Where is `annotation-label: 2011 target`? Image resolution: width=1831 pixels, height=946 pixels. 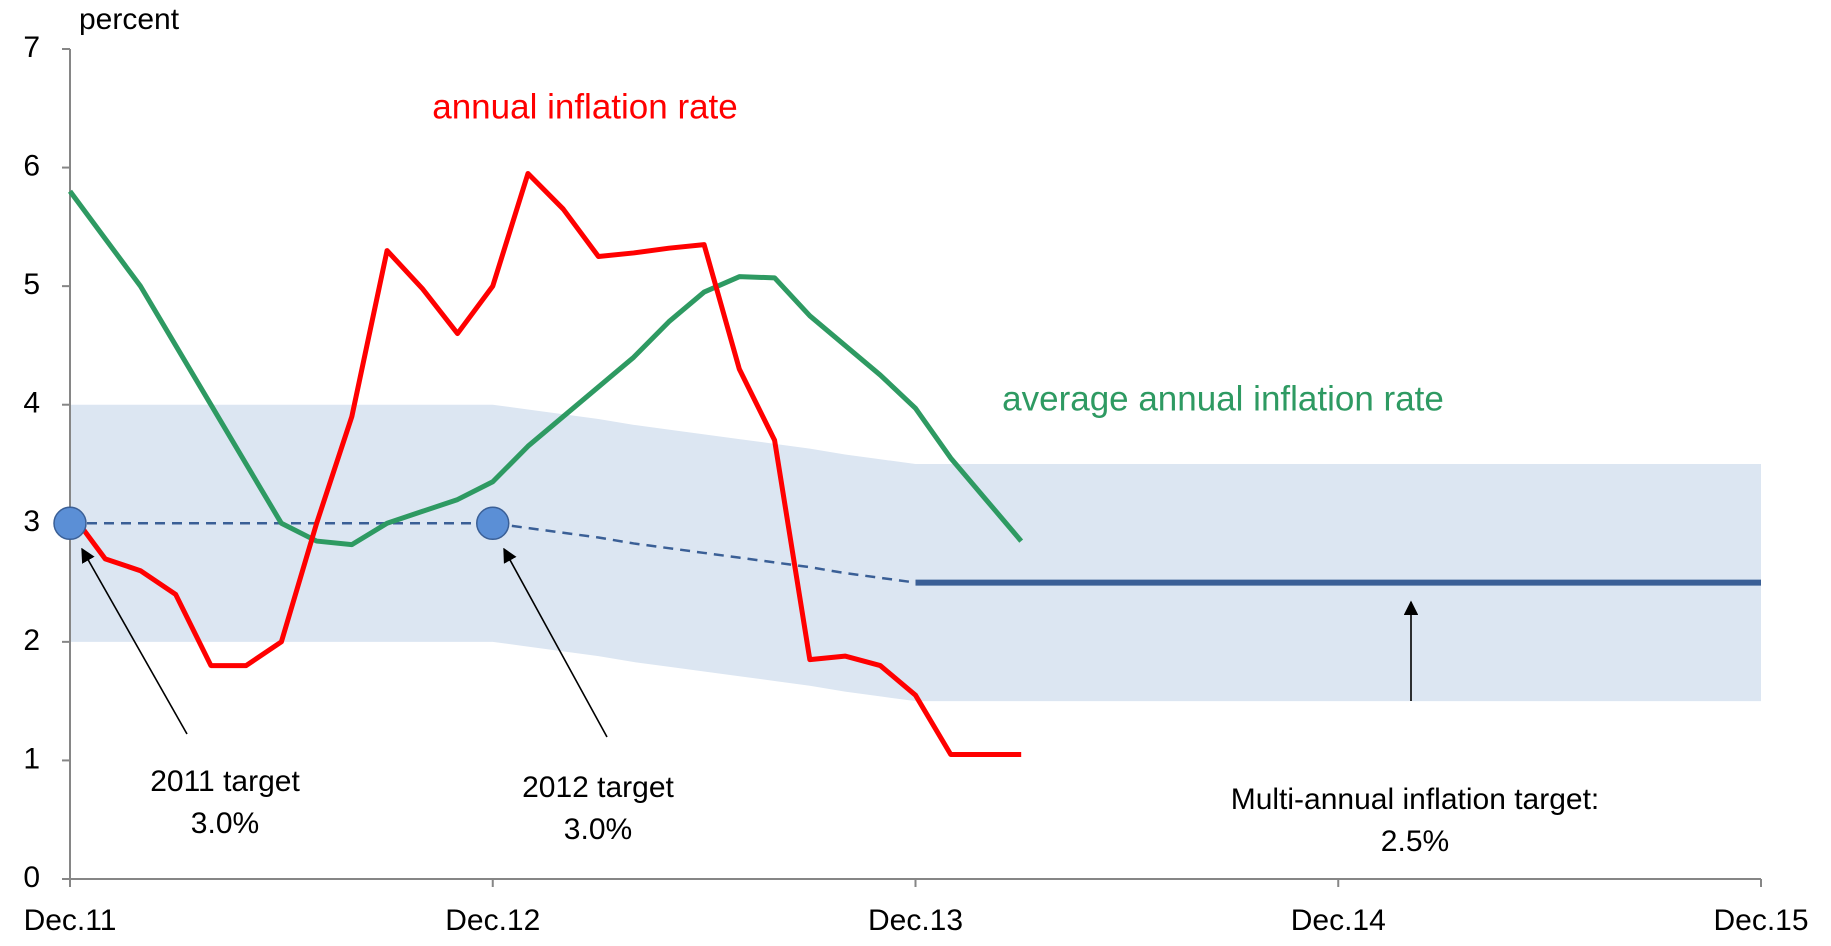
annotation-label: 2011 target is located at coordinates (225, 781).